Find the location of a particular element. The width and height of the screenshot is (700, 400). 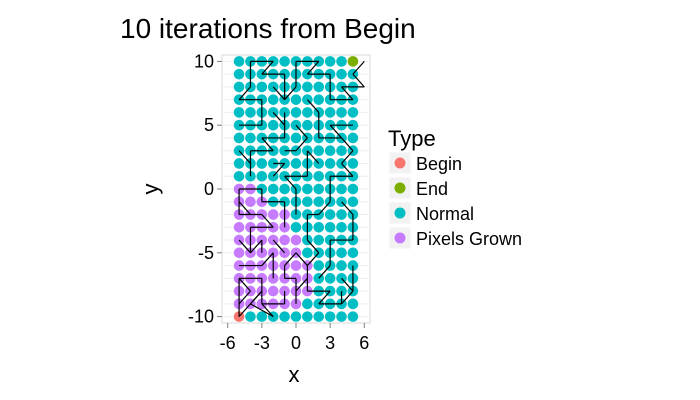

y-tick-label: 0 is located at coordinates (209, 189).